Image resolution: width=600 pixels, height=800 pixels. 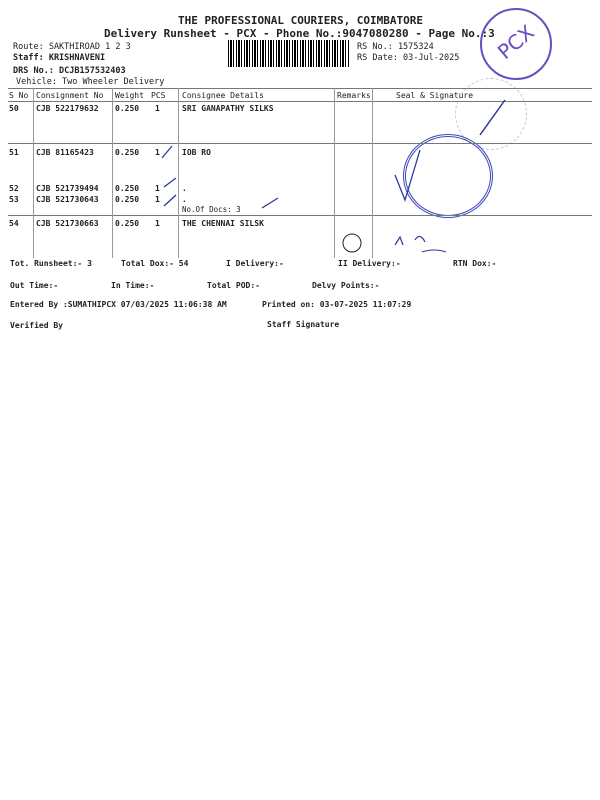 I want to click on col-consignment: Consignment No, so click(x=70, y=95).